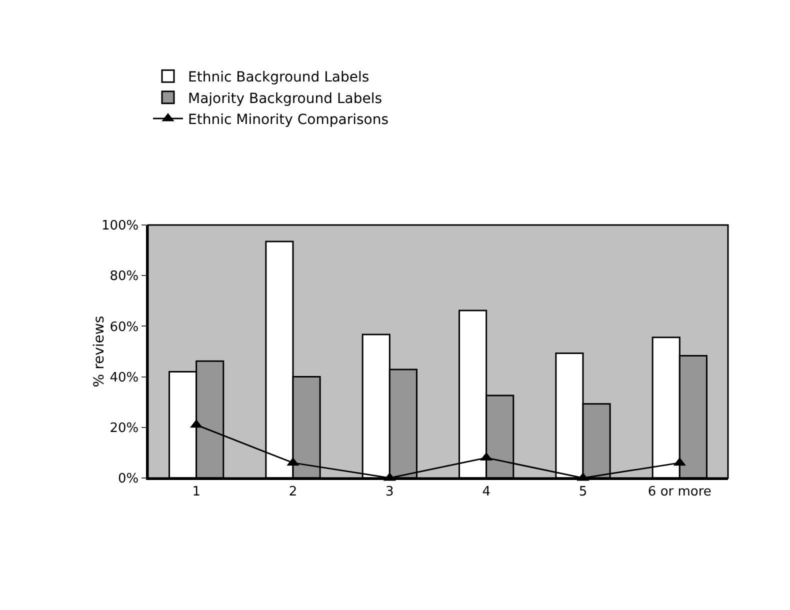  What do you see at coordinates (196, 492) in the screenshot?
I see `x-tick-label: 1` at bounding box center [196, 492].